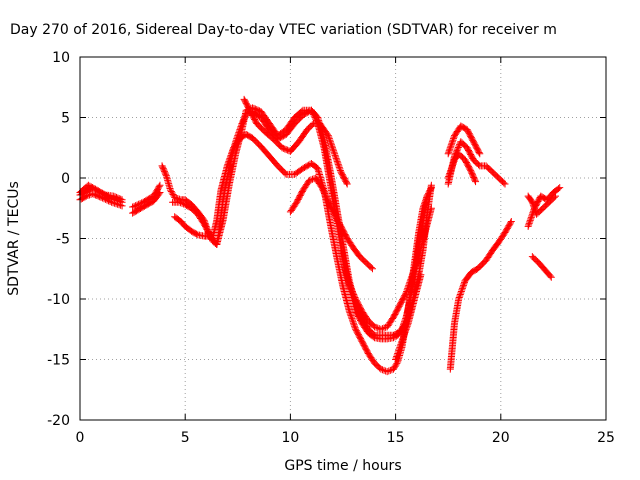 This screenshot has width=640, height=480. I want to click on x-axis-label: GPS time / hours, so click(342, 466).